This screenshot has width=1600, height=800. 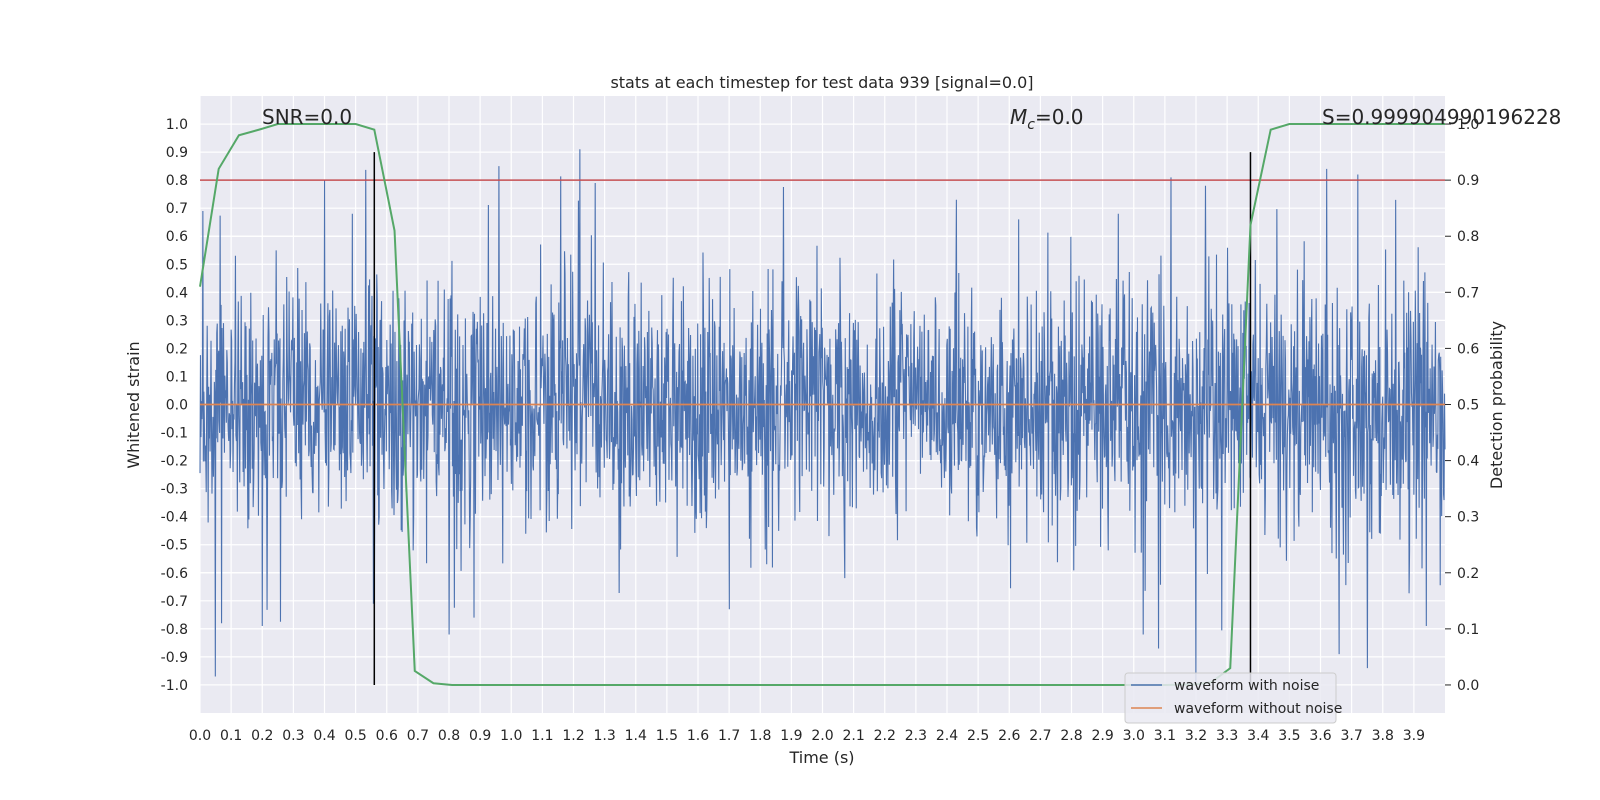 I want to click on chirp-mass-annotation: Mc=0.0, so click(x=1047, y=119).